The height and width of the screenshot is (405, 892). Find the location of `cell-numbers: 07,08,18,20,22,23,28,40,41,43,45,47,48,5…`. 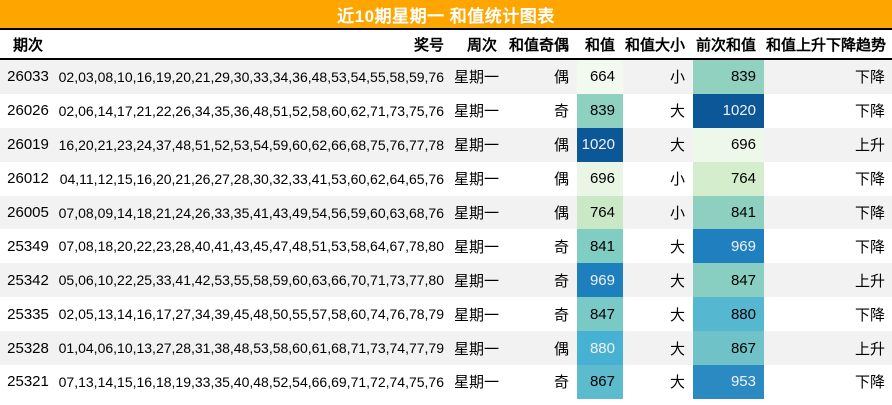

cell-numbers: 07,08,18,20,22,23,28,40,41,43,45,47,48,5… is located at coordinates (251, 246).